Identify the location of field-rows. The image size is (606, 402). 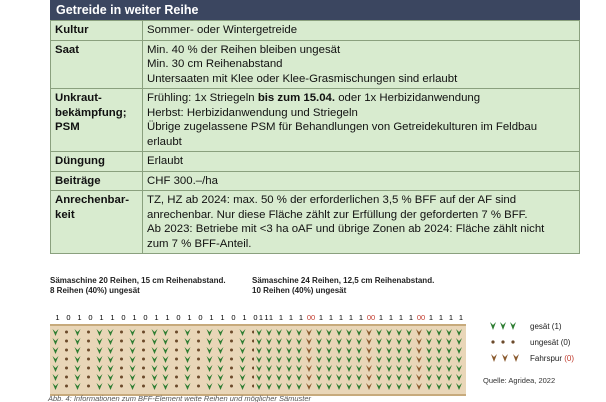
(160, 359).